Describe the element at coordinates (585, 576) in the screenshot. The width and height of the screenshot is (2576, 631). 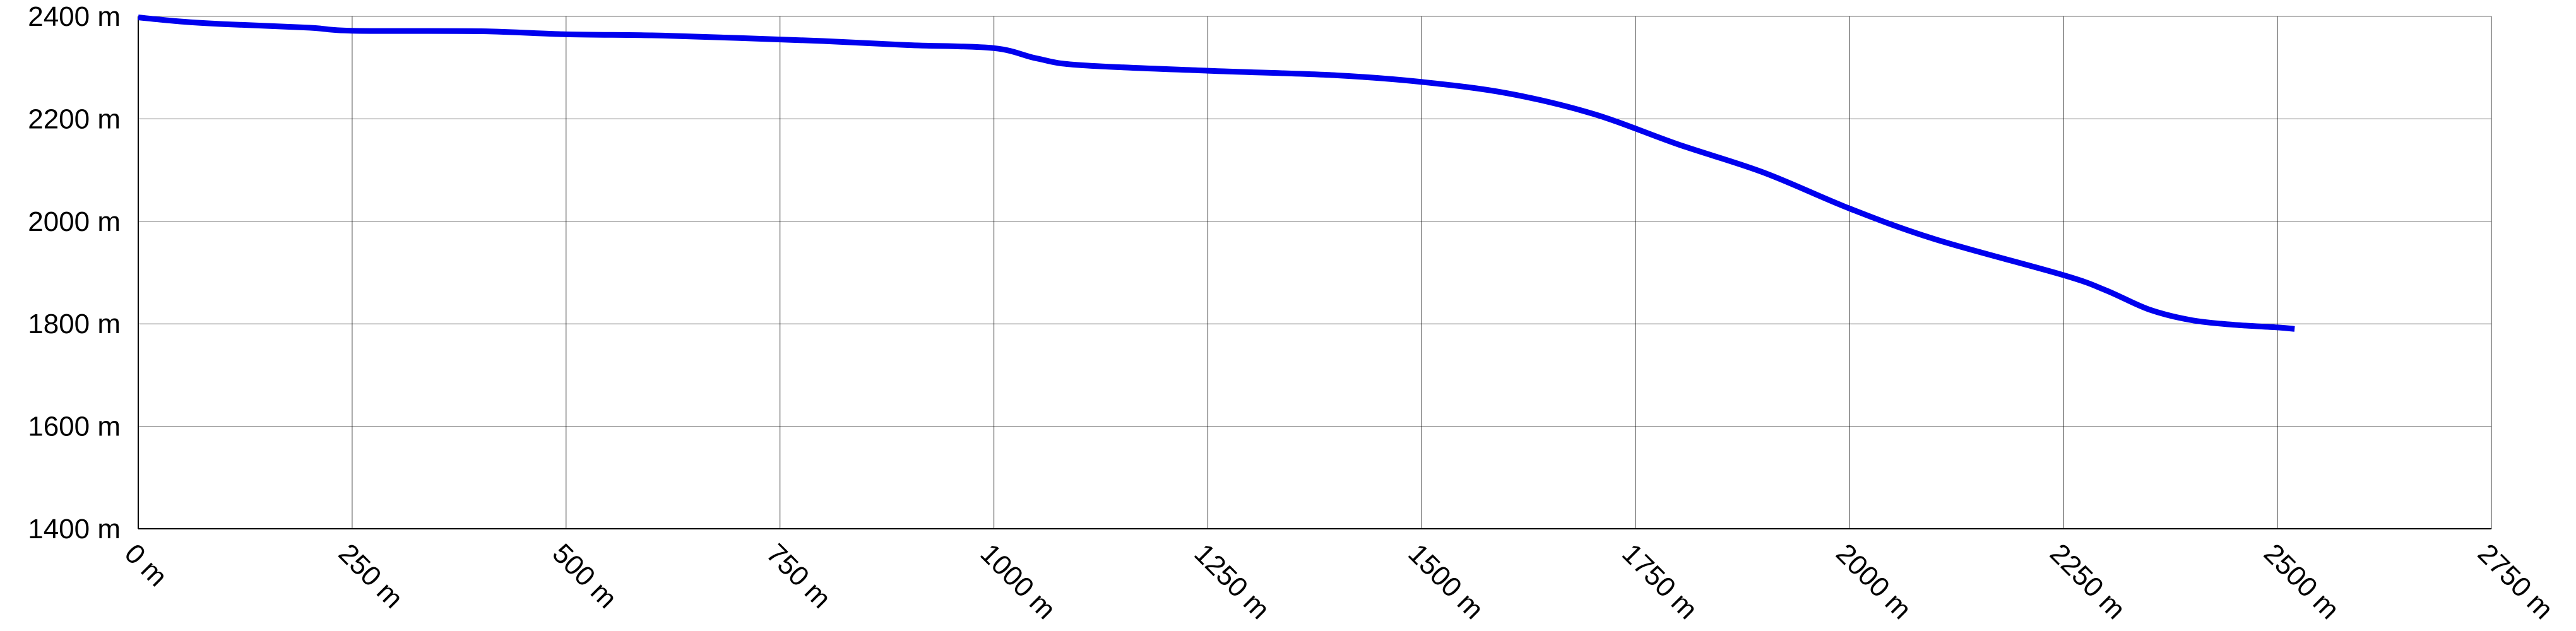
I see `x-tick-label: 500 m` at that location.